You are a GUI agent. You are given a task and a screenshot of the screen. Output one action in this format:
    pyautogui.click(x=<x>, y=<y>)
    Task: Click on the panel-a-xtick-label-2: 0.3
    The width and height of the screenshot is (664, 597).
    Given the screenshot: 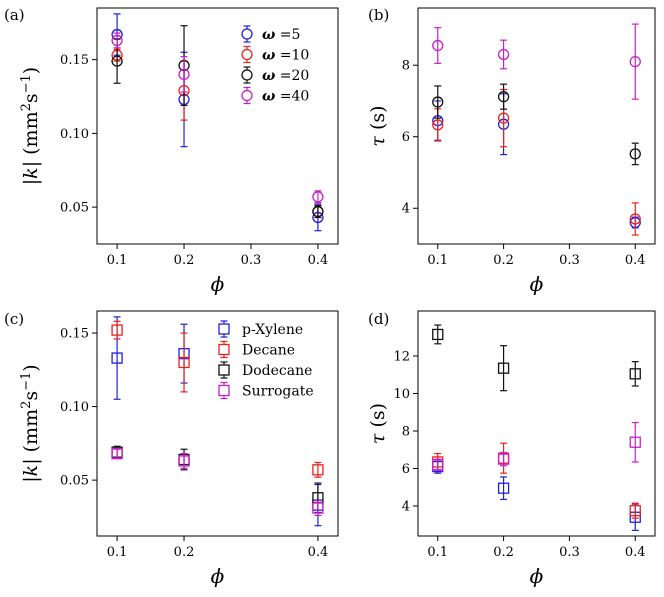 What is the action you would take?
    pyautogui.click(x=251, y=260)
    